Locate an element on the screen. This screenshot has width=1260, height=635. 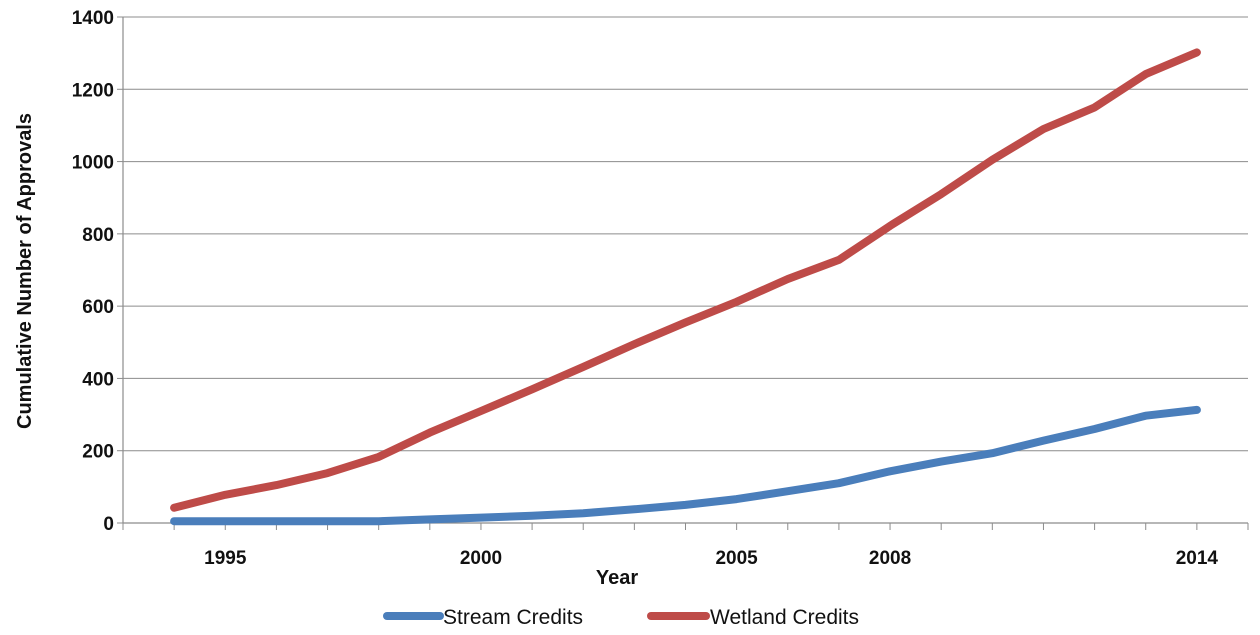
legend-label-wetland-credits: Wetland Credits is located at coordinates (784, 617).